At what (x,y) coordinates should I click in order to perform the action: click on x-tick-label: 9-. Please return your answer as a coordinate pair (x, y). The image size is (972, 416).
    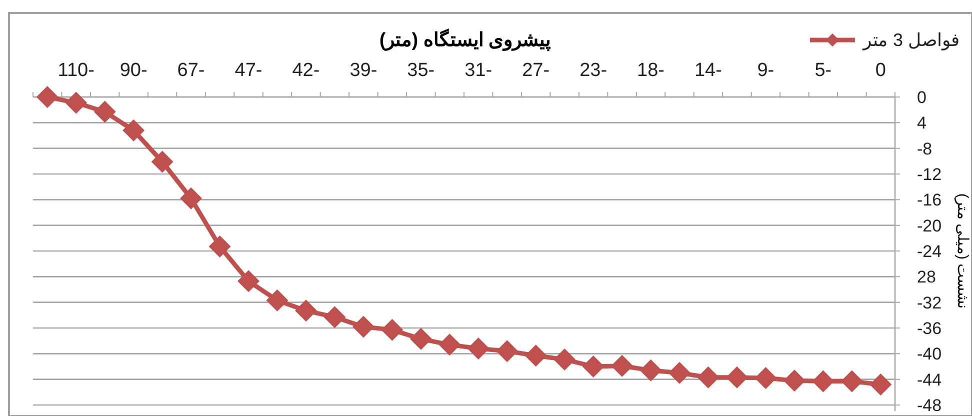
    Looking at the image, I should click on (765, 70).